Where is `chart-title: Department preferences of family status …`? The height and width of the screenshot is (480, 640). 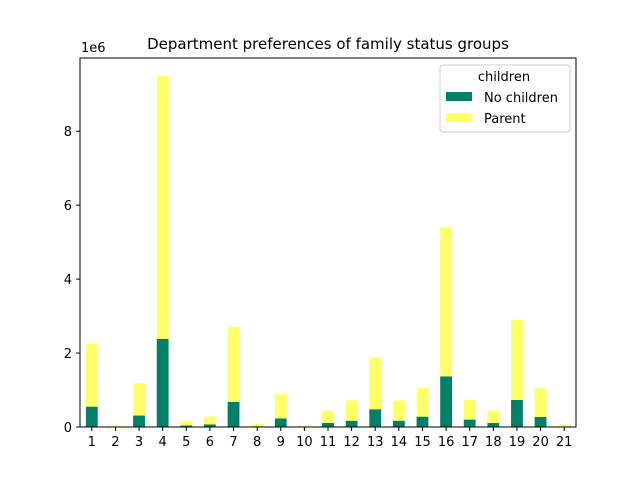 chart-title: Department preferences of family status … is located at coordinates (328, 44).